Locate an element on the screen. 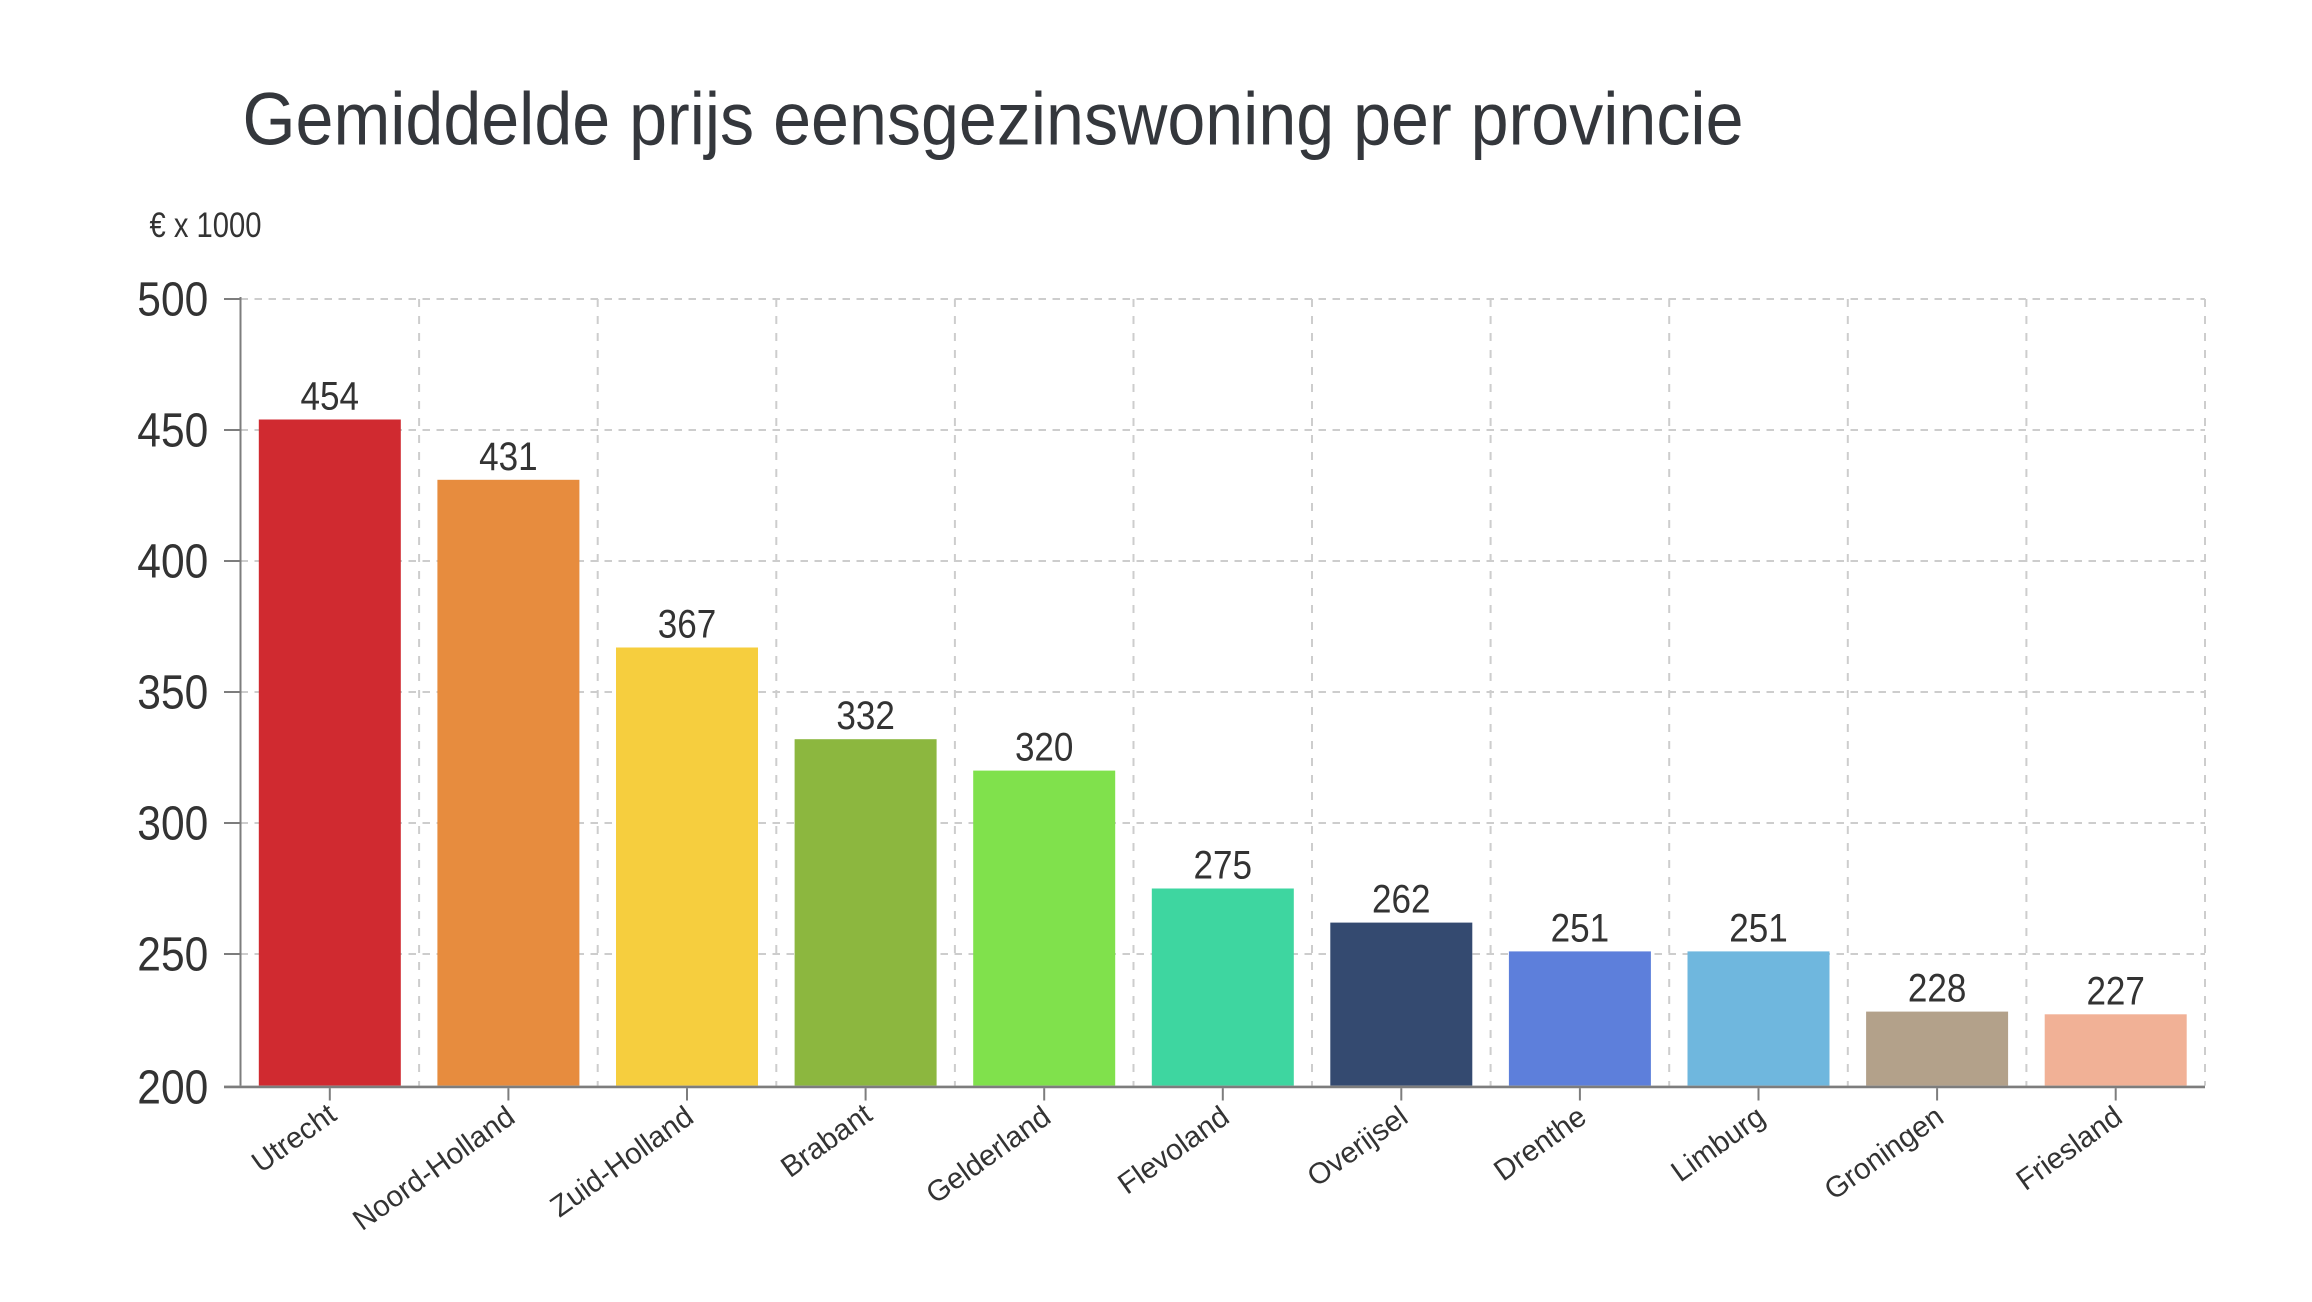  svg-text: 332 is located at coordinates (865, 716).